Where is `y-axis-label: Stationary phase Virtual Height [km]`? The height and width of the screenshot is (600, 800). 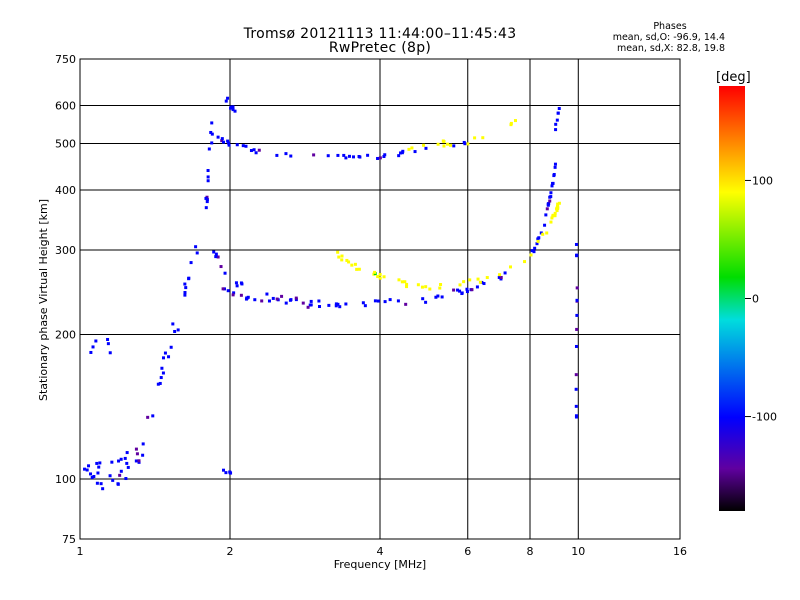
y-axis-label: Stationary phase Virtual Height [km] is located at coordinates (43, 300).